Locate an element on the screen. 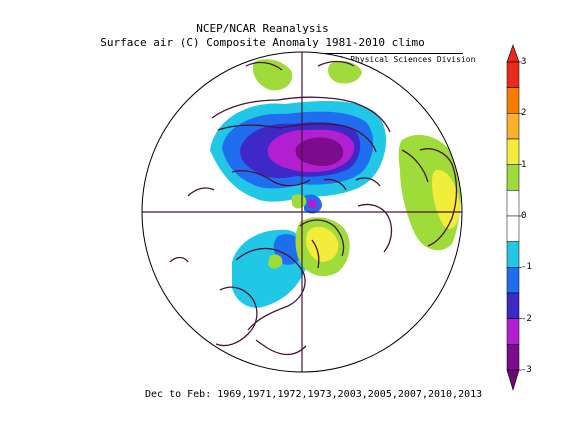  map-title: NCEP/NCAR Reanalysis is located at coordinates (262, 28).